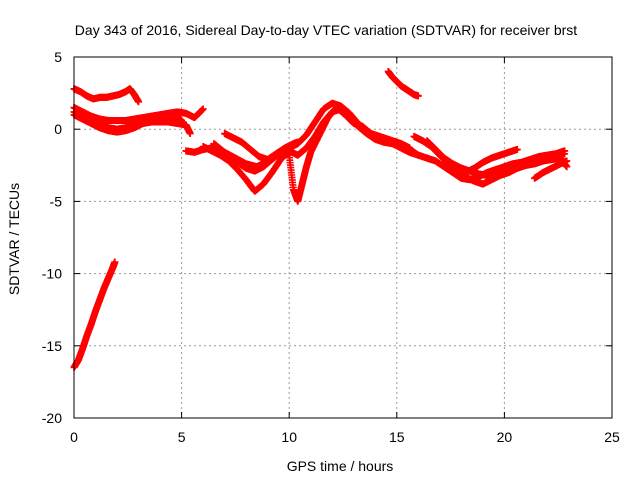  I want to click on y-tick-label: -15, so click(52, 346).